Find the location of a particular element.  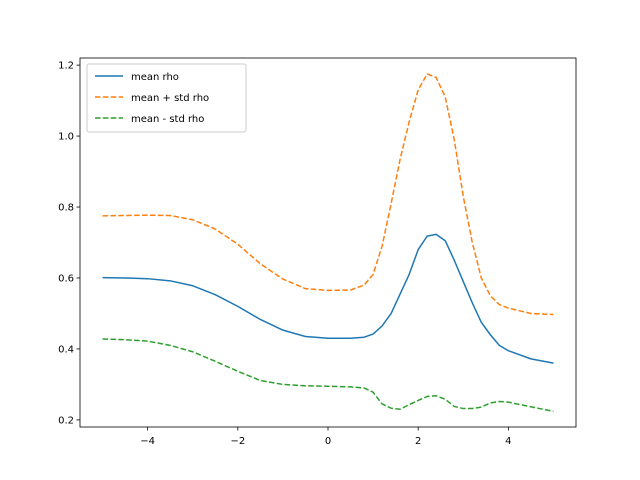

y-axis: 0.2 0.4 0.6 0.8 1.0 1.2 is located at coordinates (69, 243).